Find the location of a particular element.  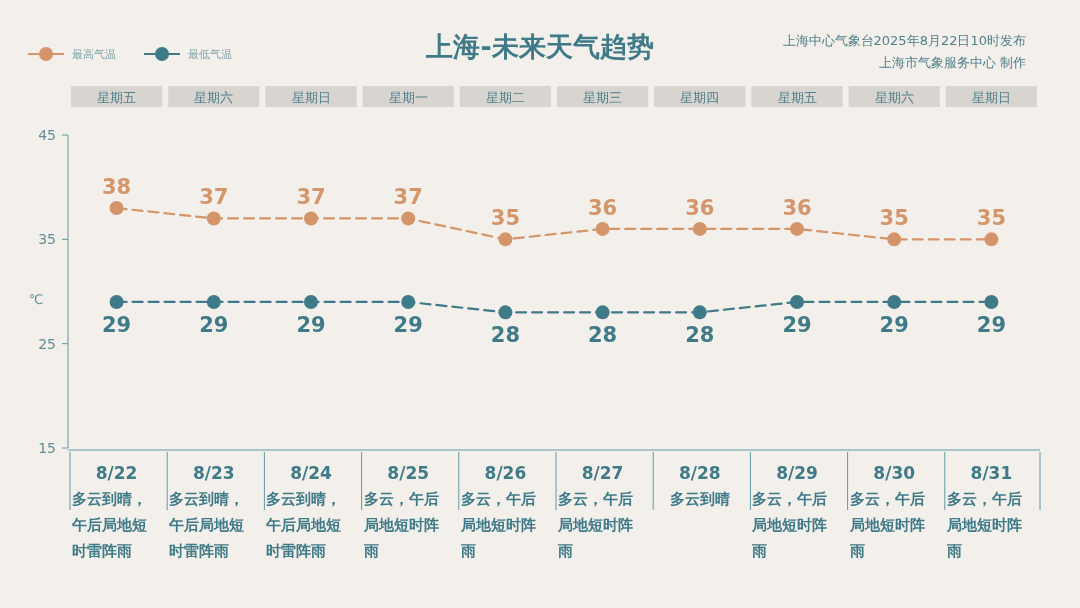

x-tick-label: 8/30 is located at coordinates (894, 473).